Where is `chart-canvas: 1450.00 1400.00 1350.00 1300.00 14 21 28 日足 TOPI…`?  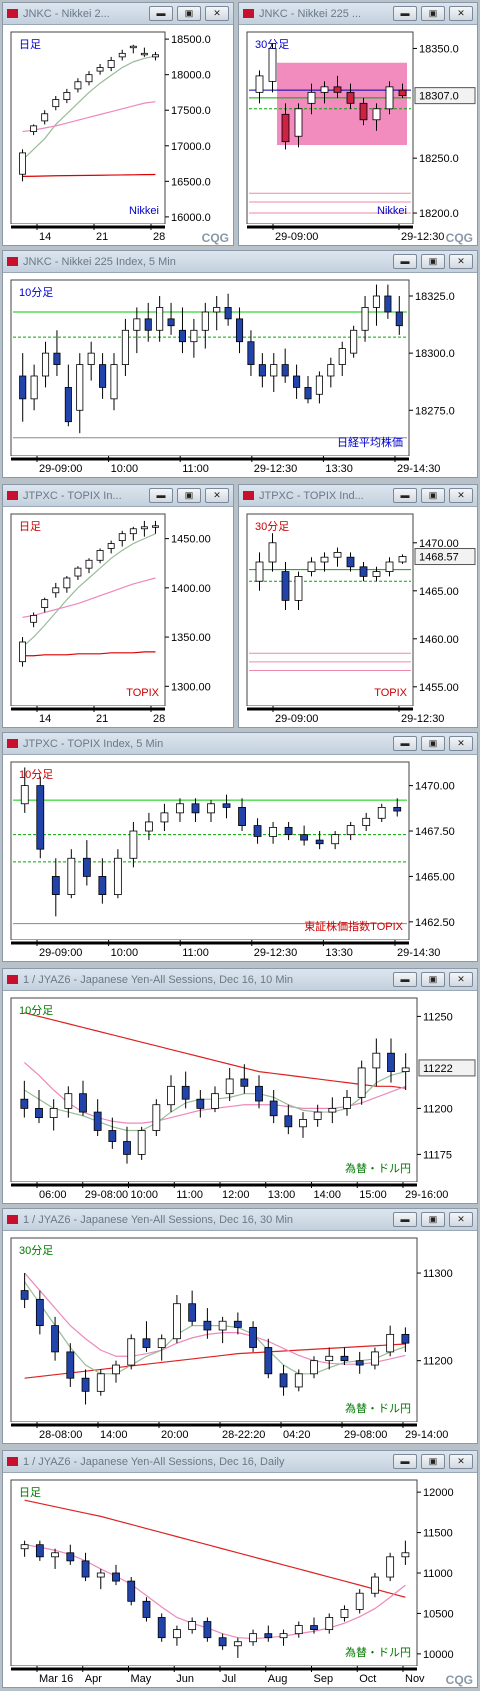 chart-canvas: 1450.00 1400.00 1350.00 1300.00 14 21 28 日足 TOPI… is located at coordinates (118, 618).